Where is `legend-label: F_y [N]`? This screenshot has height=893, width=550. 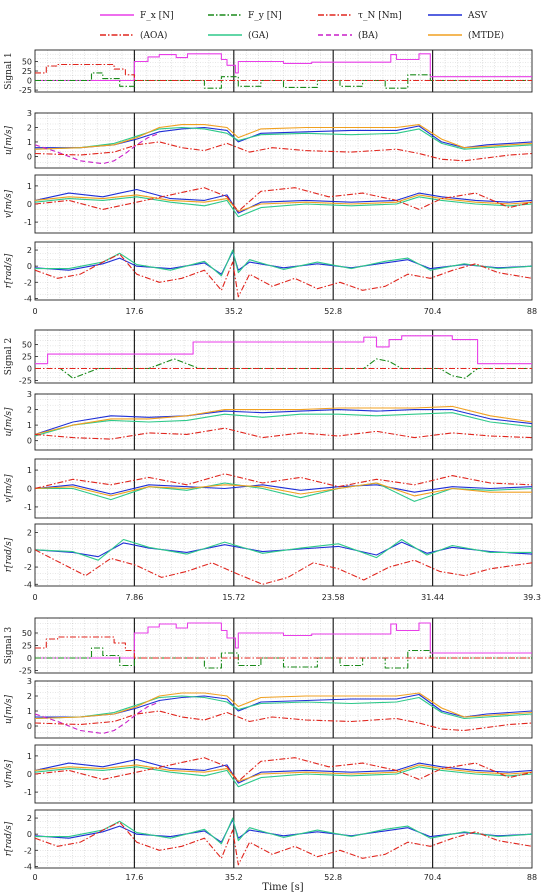
legend-label: F_y [N] is located at coordinates (265, 16).